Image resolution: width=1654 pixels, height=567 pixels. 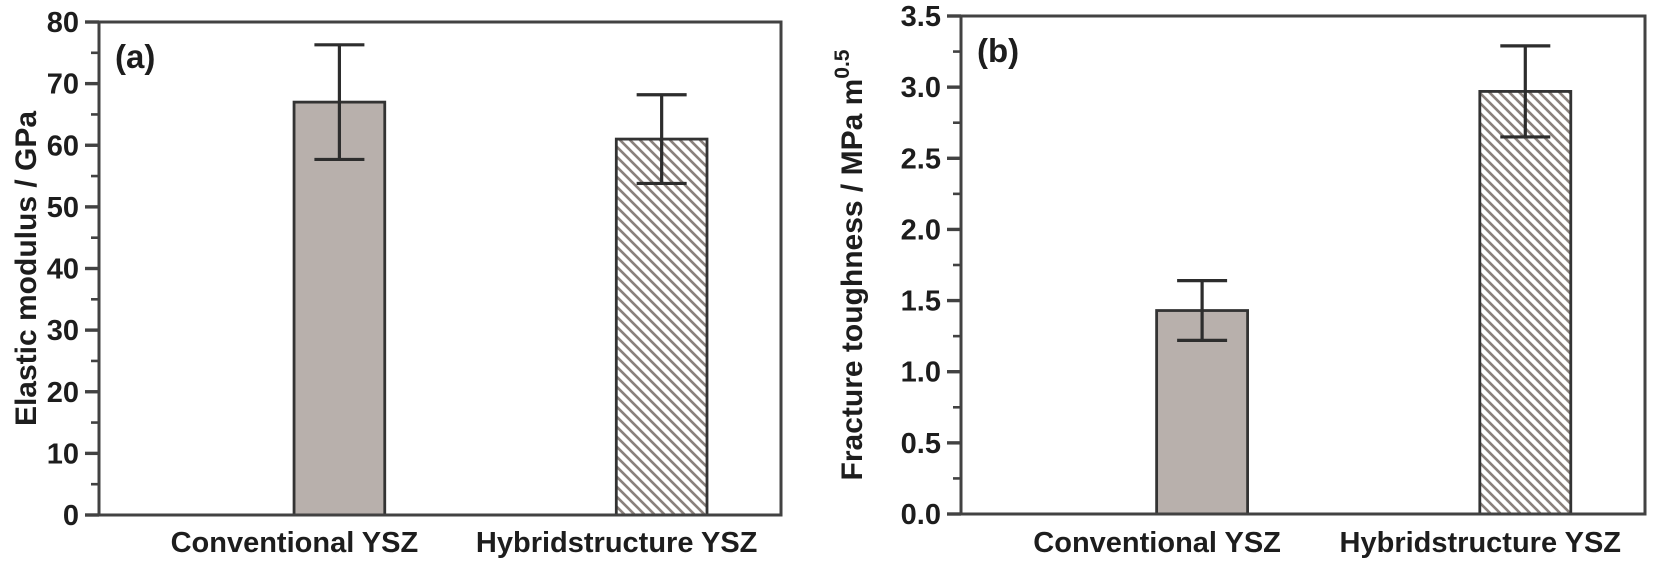 I want to click on y-tick-label: 60, so click(x=63, y=146).